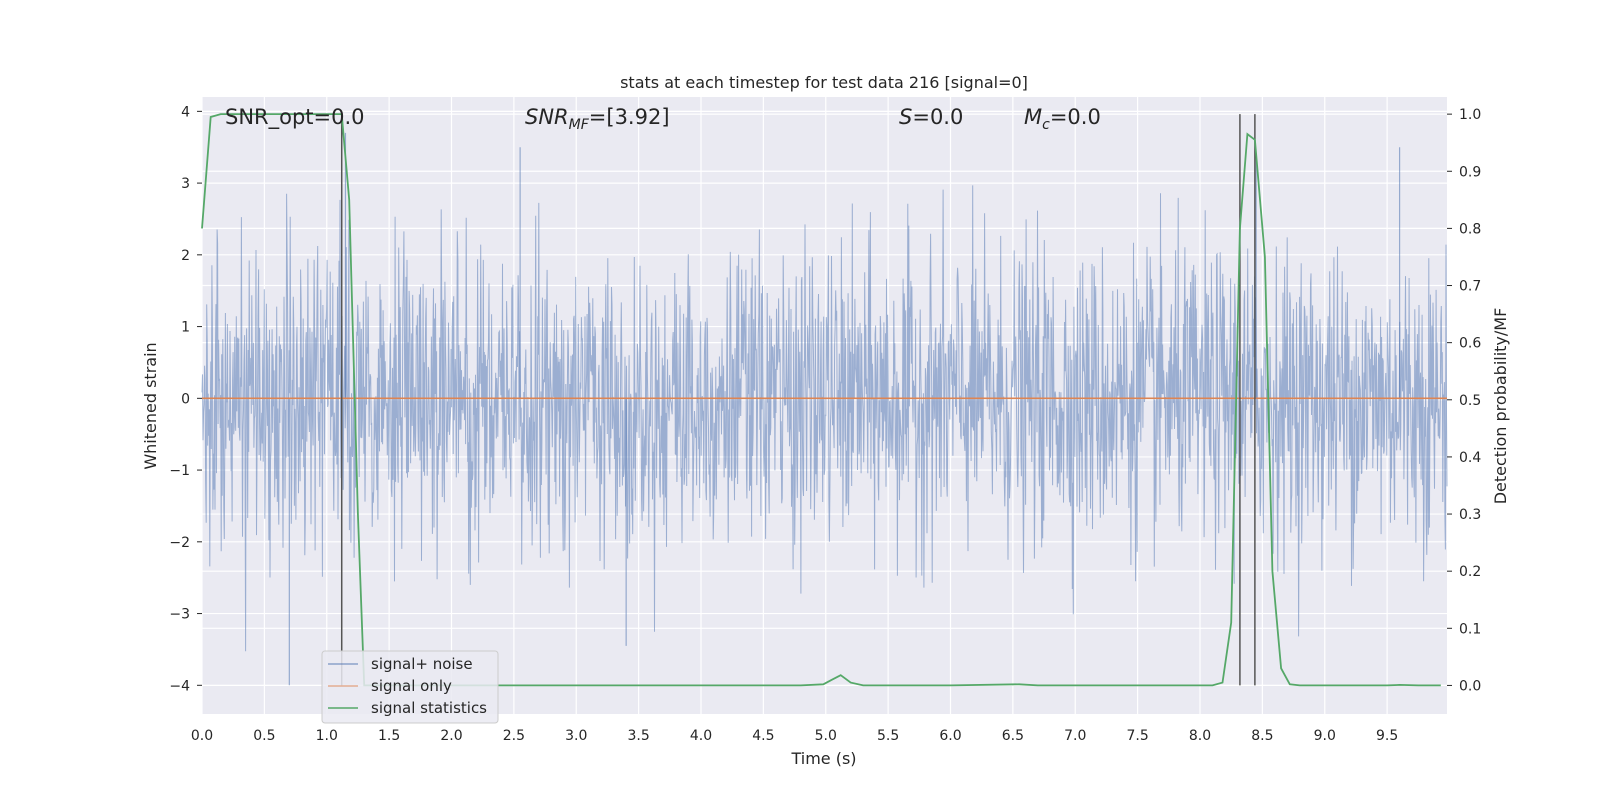 This screenshot has height=800, width=1600. I want to click on right-tick-label-8: 0.2, so click(1470, 572).